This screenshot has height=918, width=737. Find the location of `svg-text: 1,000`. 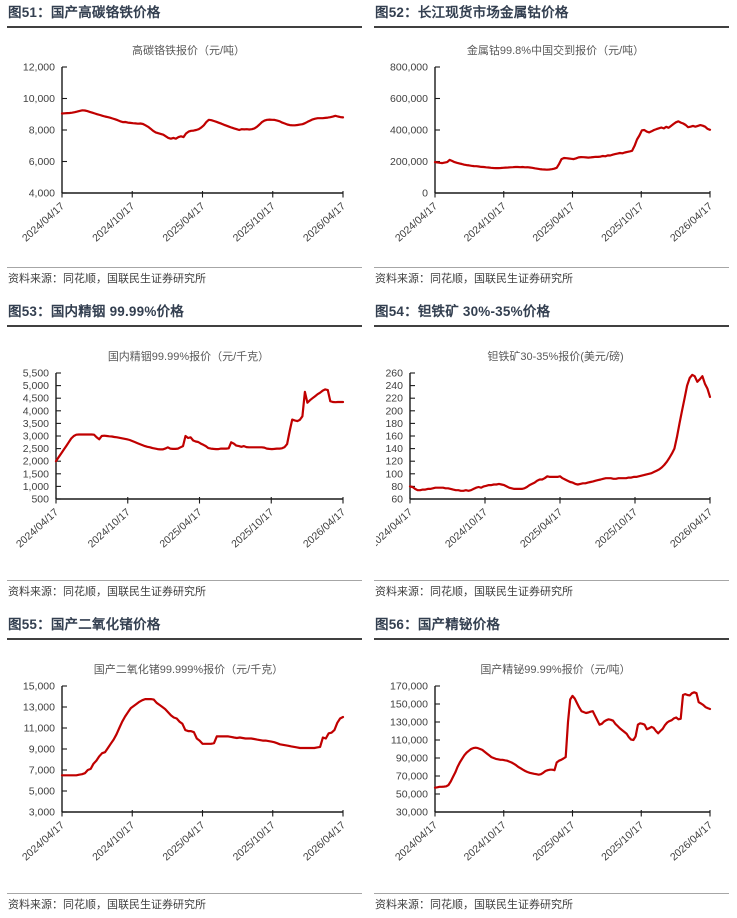

svg-text: 1,000 is located at coordinates (36, 487).